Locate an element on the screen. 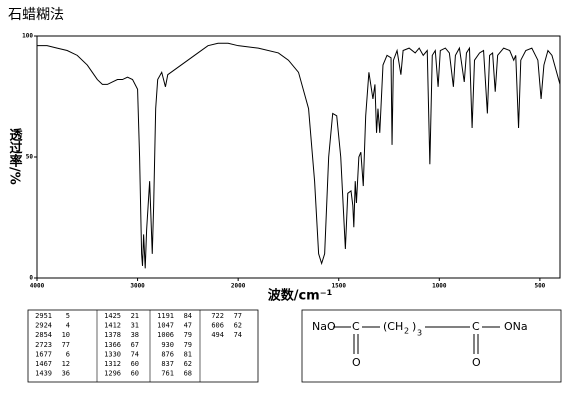  peak-wavenumber: 2854 is located at coordinates (43, 335).